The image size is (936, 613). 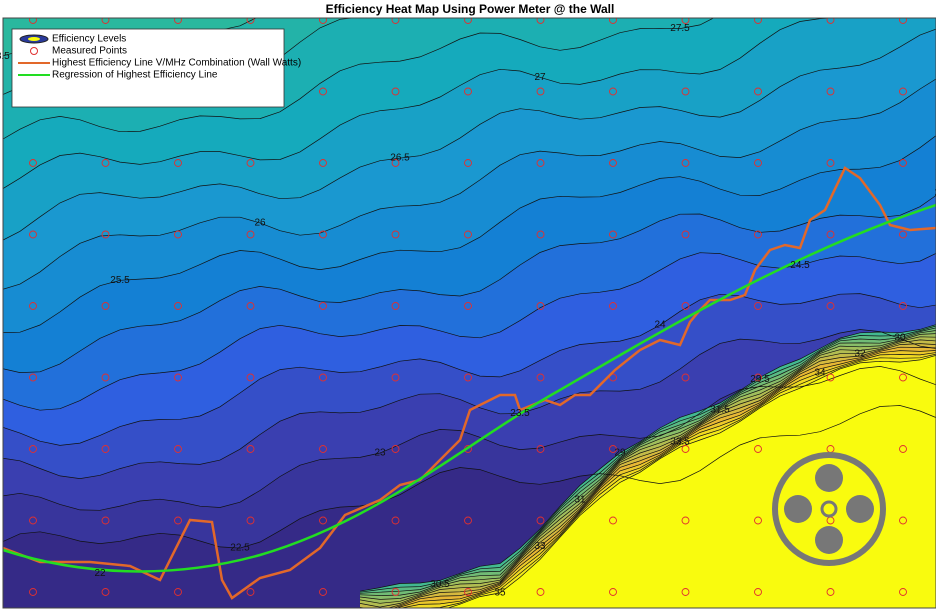 I want to click on logo, so click(x=829, y=509).